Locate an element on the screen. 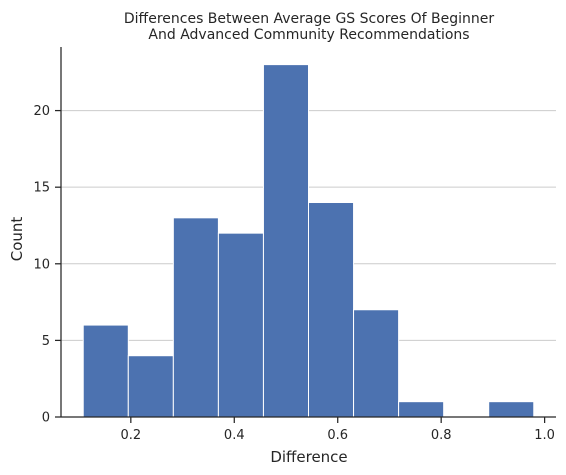  y-tick-label: 10 is located at coordinates (41, 264).